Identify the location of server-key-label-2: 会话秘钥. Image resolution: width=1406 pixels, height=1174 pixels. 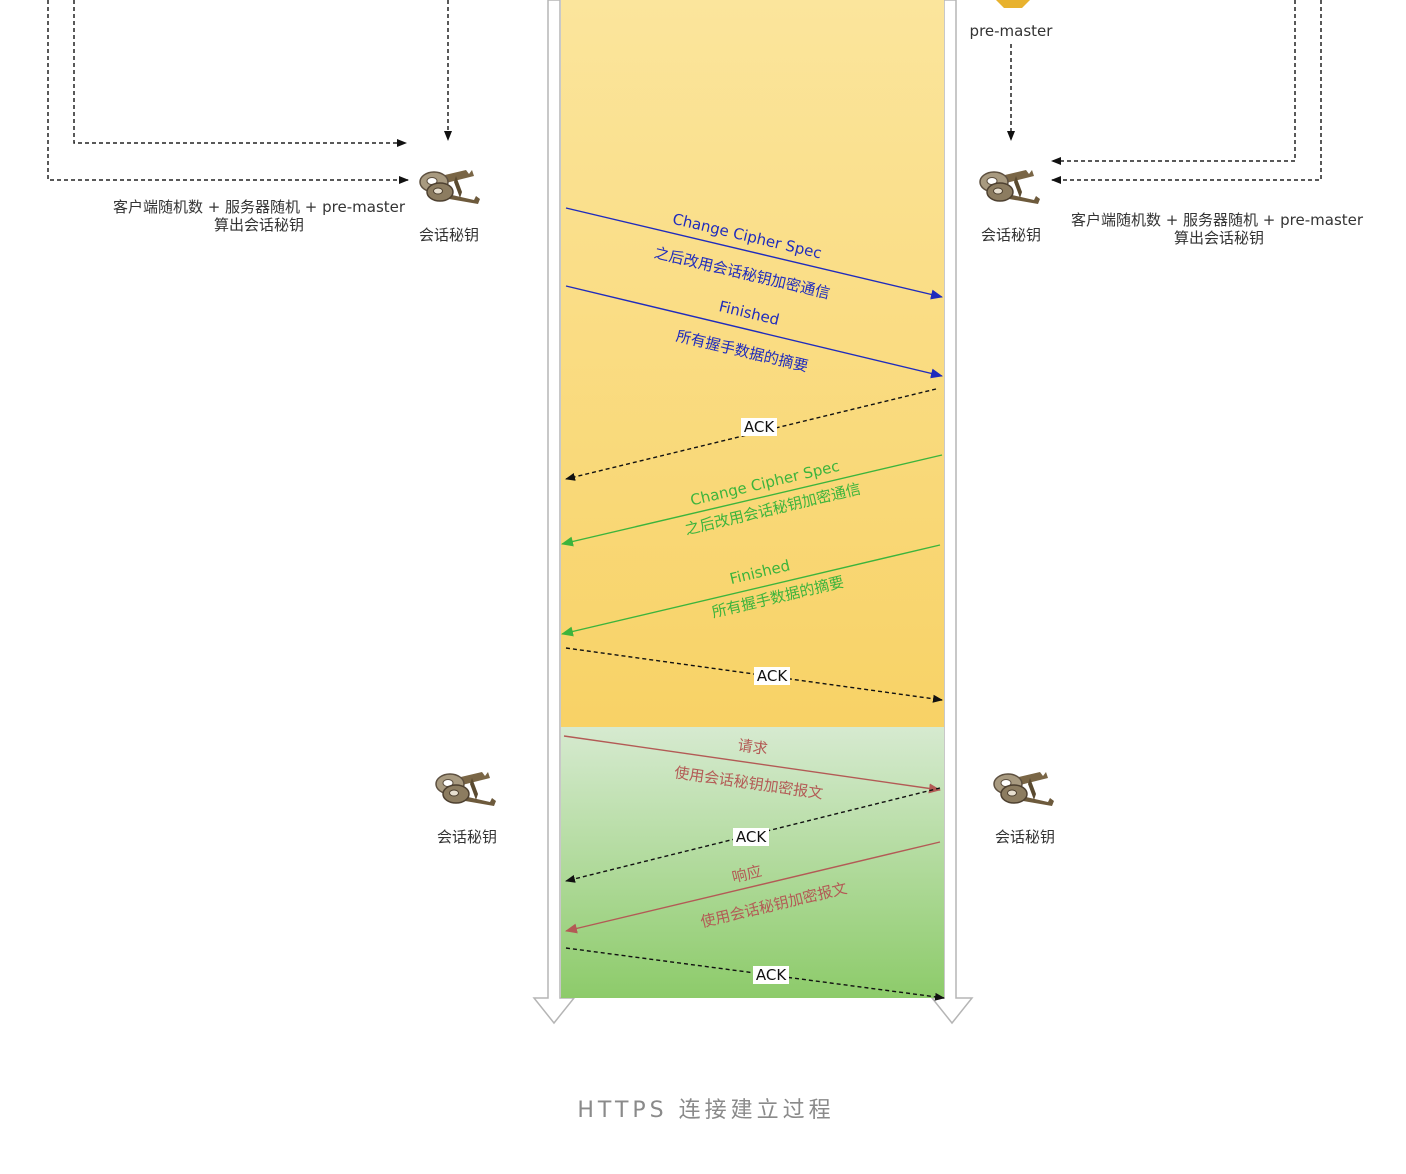
(1025, 837).